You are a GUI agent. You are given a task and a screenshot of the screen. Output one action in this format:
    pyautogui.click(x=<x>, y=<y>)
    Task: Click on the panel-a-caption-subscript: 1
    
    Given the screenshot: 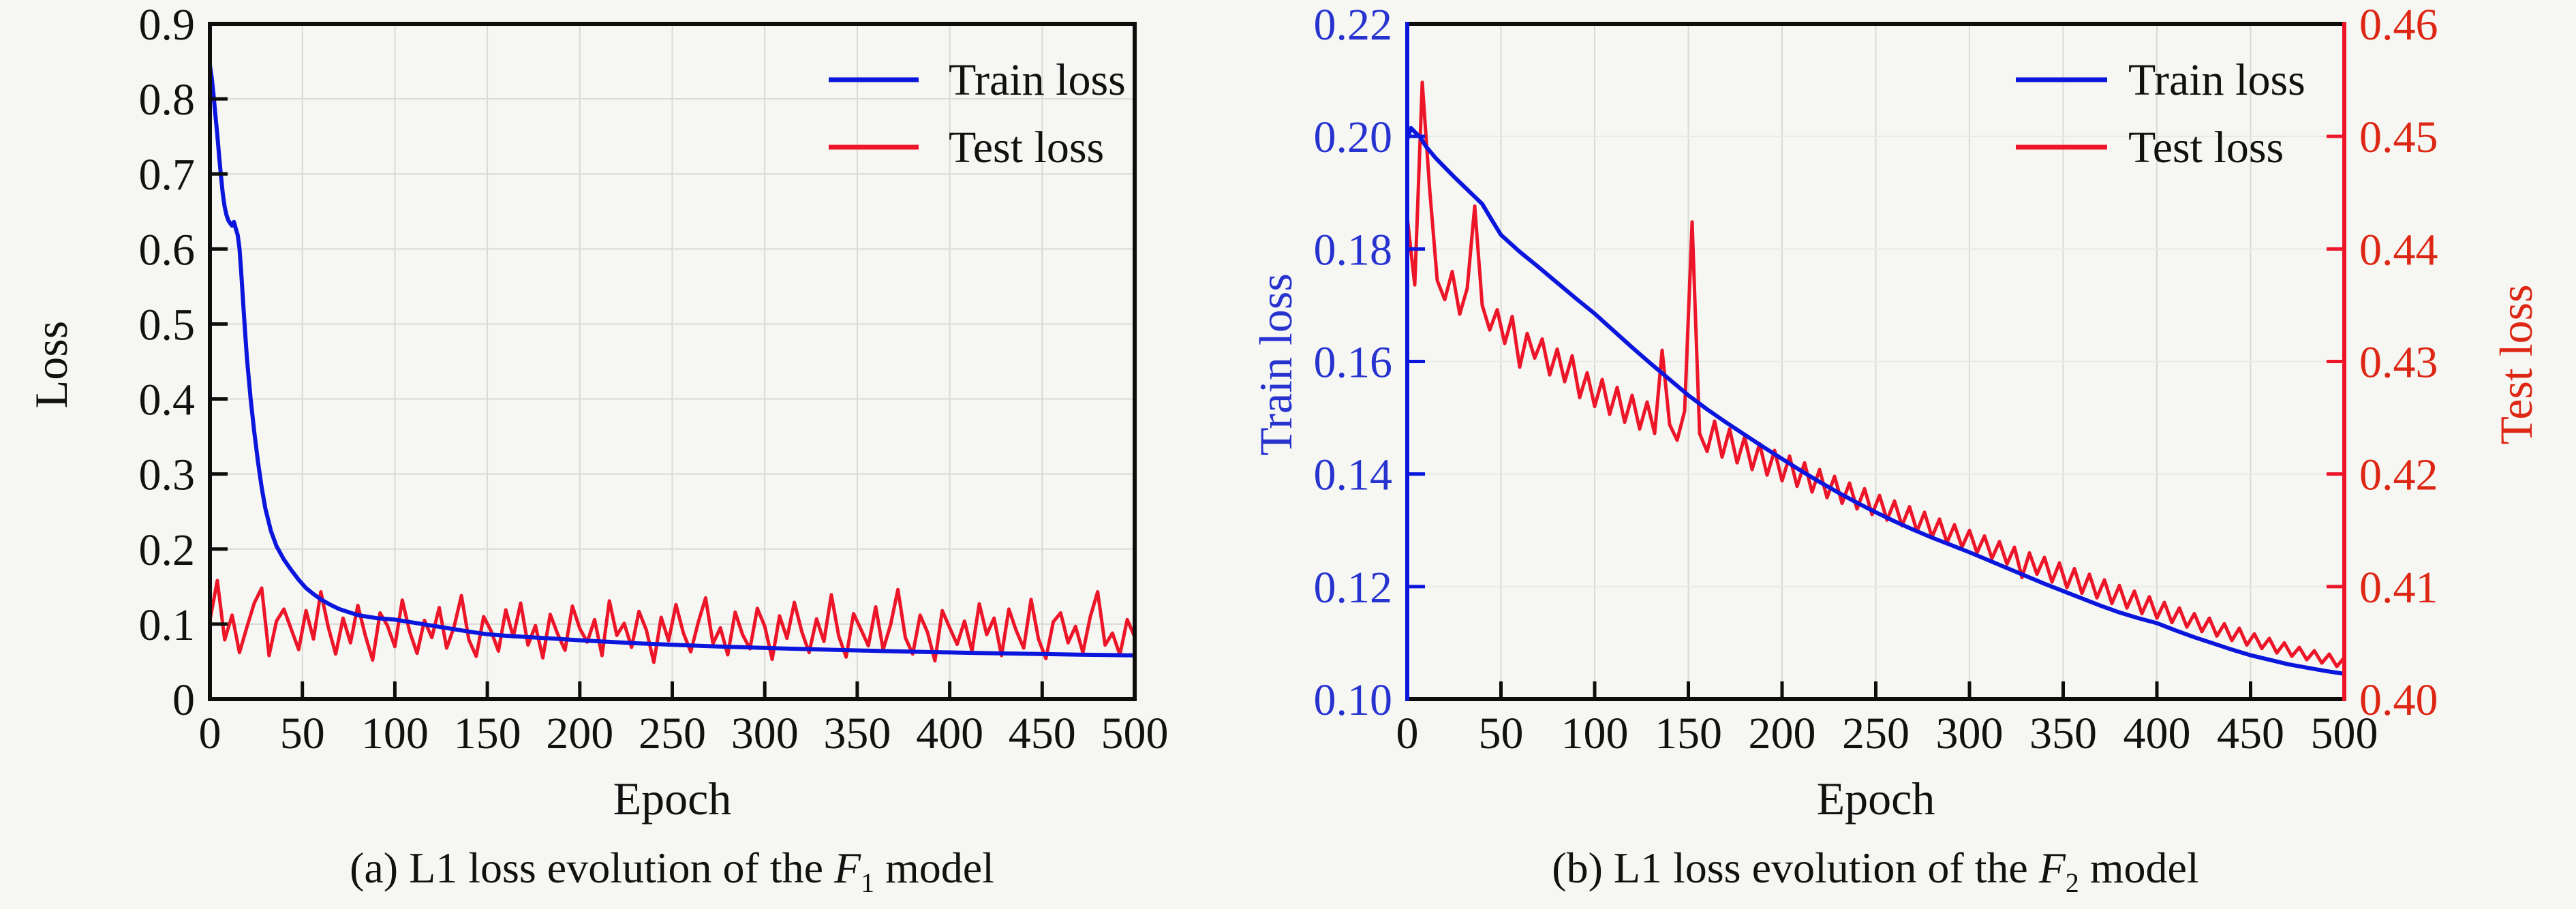 What is the action you would take?
    pyautogui.click(x=867, y=882)
    